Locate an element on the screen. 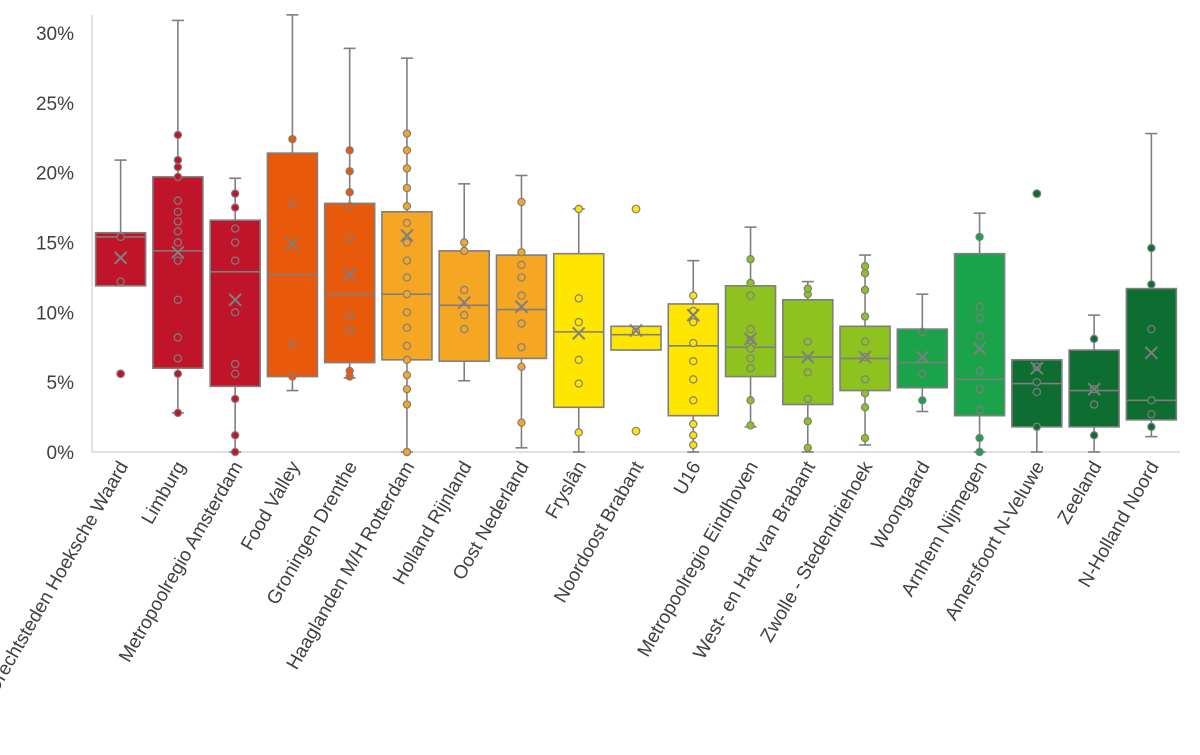 This screenshot has height=755, width=1200. x-category-label: Food Valley is located at coordinates (271, 506).